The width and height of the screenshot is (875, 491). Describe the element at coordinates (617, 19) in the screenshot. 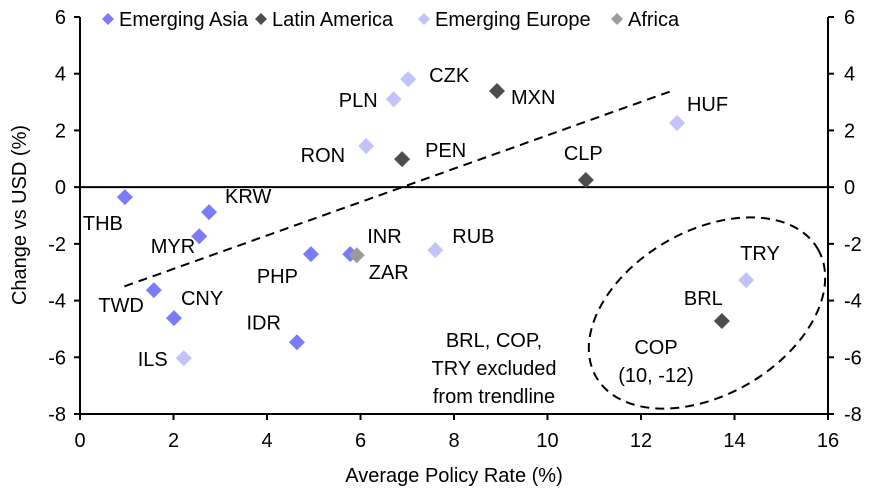

I see `legend-marker-africa` at that location.